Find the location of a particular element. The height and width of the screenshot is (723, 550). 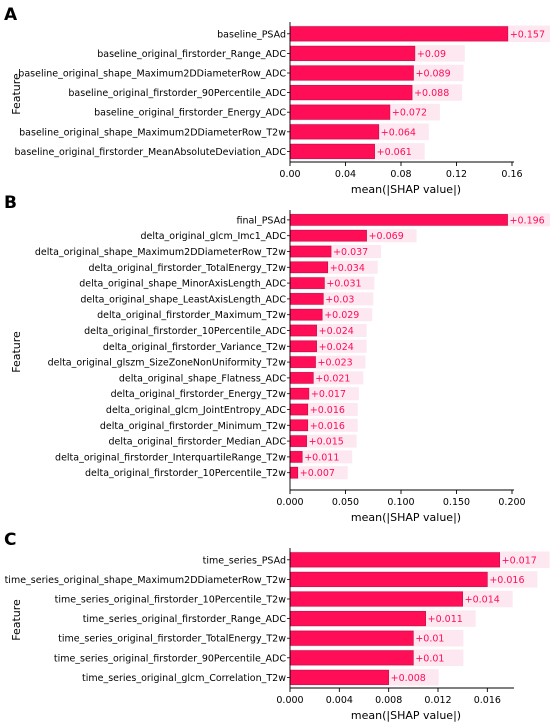

x-tick-label: 0.000 is located at coordinates (289, 502).